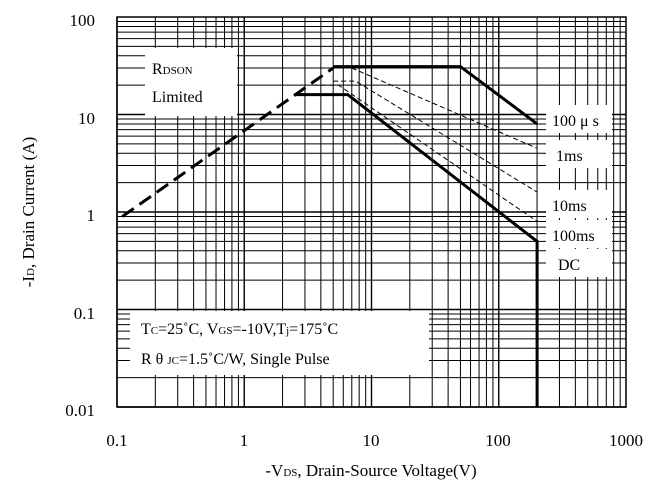 The height and width of the screenshot is (486, 666). What do you see at coordinates (84, 313) in the screenshot?
I see `y-tick-label: 0.1` at bounding box center [84, 313].